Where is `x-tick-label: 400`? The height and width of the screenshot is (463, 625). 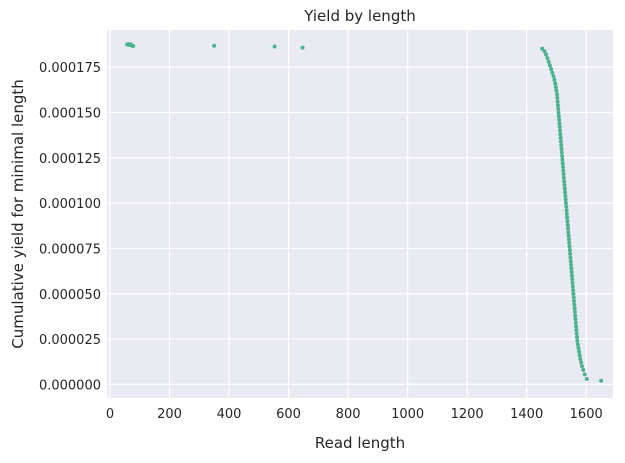
x-tick-label: 400 is located at coordinates (229, 414).